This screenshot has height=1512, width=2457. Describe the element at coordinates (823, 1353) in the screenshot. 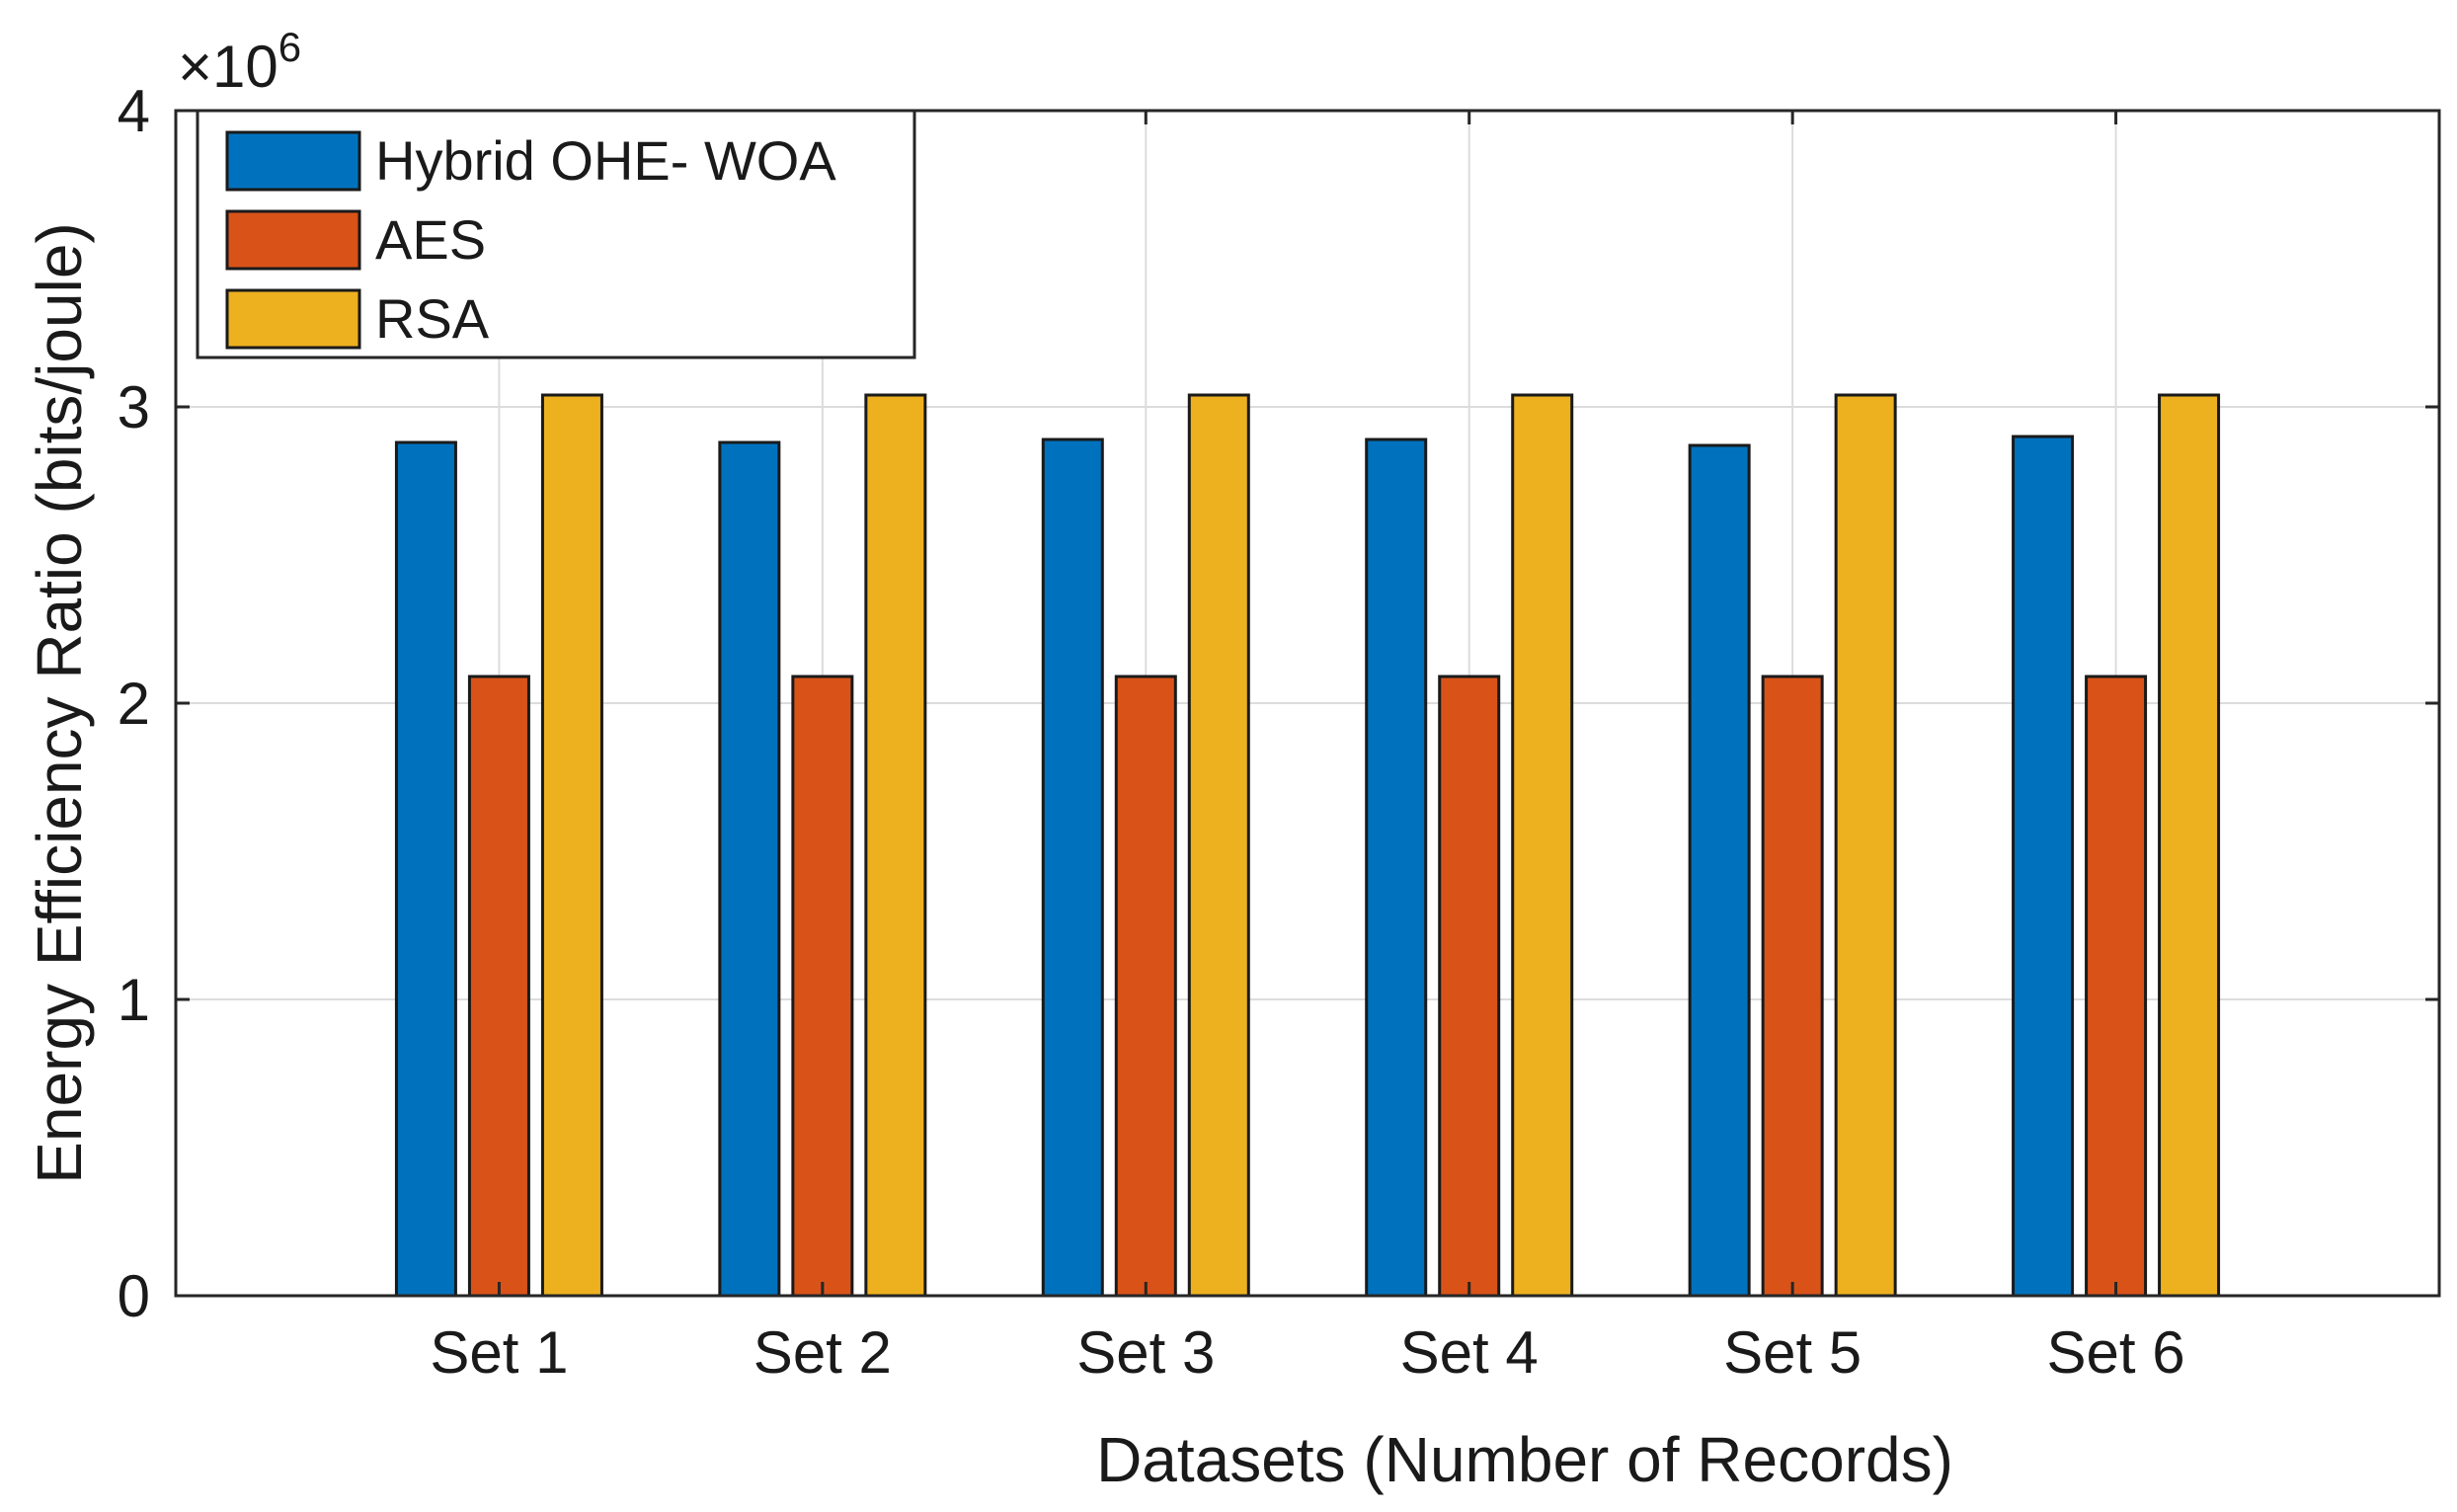

I see `x-tick-label: Set 2` at that location.